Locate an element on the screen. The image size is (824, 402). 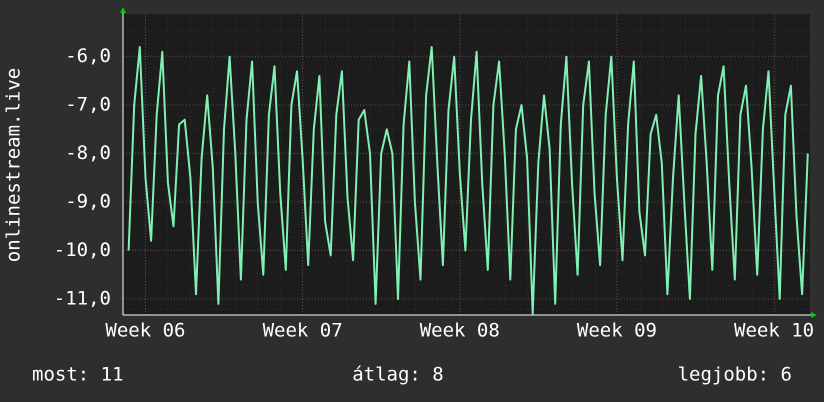
y-arrow is located at coordinates (123, 10).